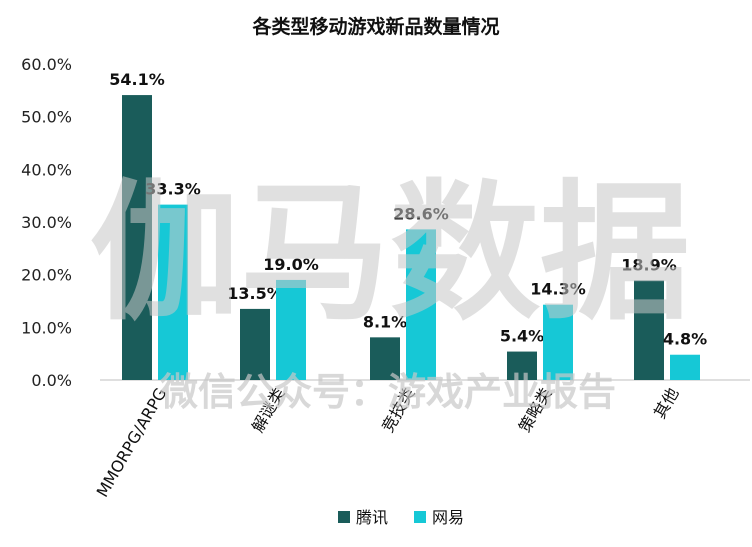  Describe the element at coordinates (291, 264) in the screenshot. I see `data-label: 19.0%` at that location.